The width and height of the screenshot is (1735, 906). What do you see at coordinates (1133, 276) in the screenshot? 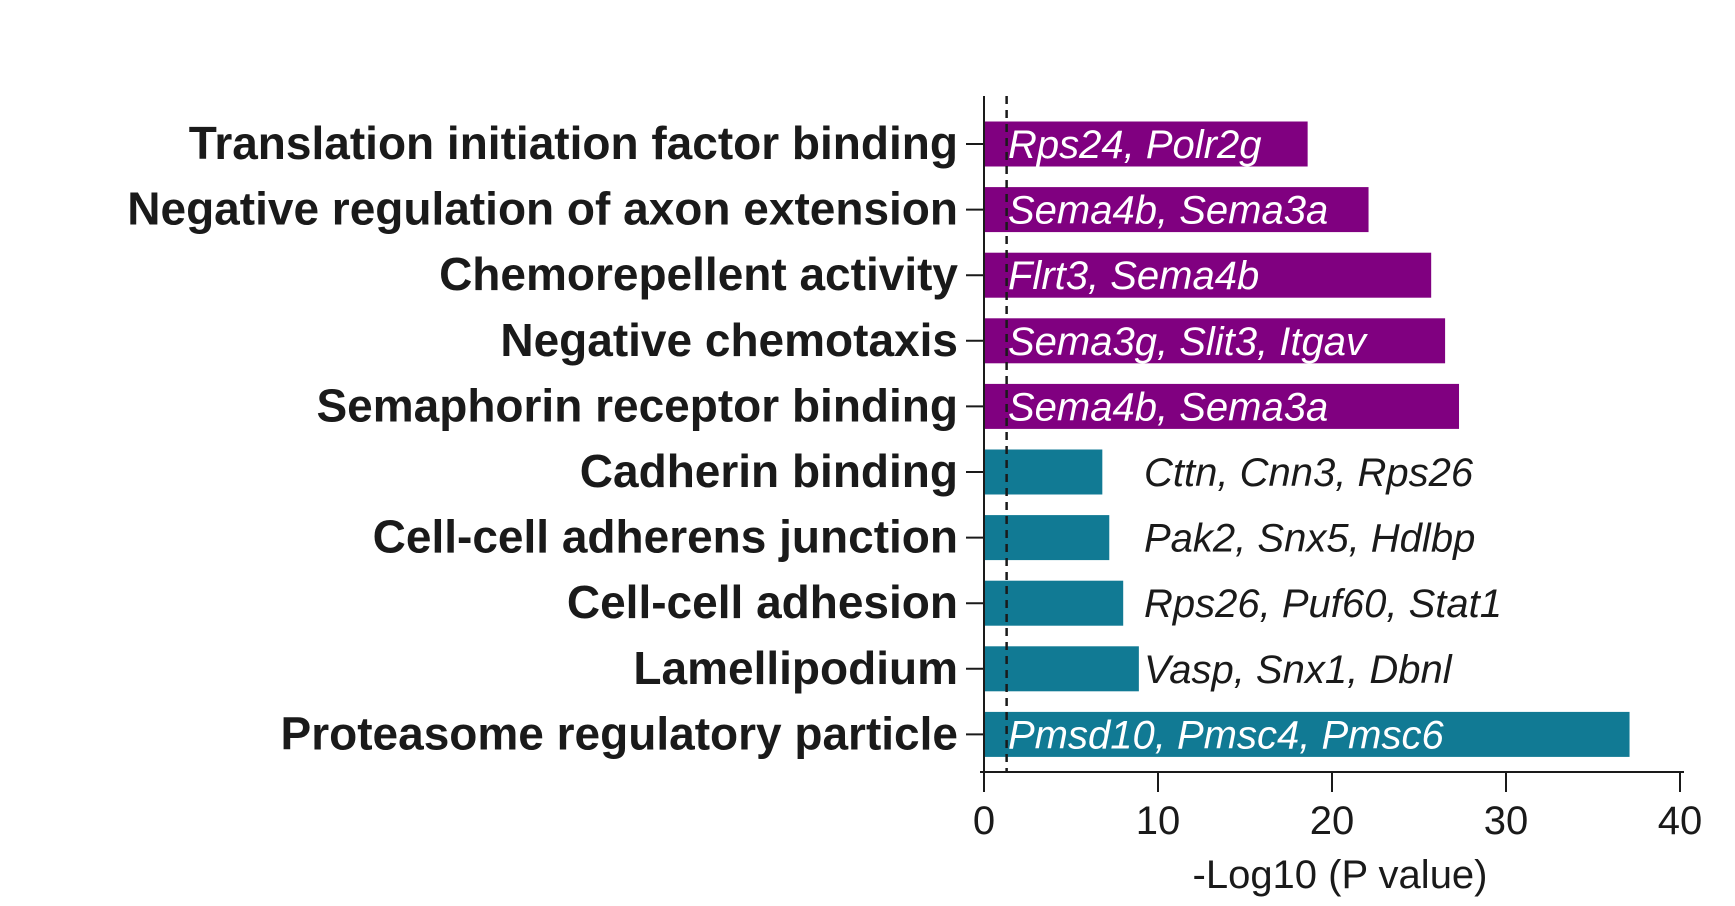
I see `gene-label-2: Flrt3, Sema4b` at bounding box center [1133, 276].